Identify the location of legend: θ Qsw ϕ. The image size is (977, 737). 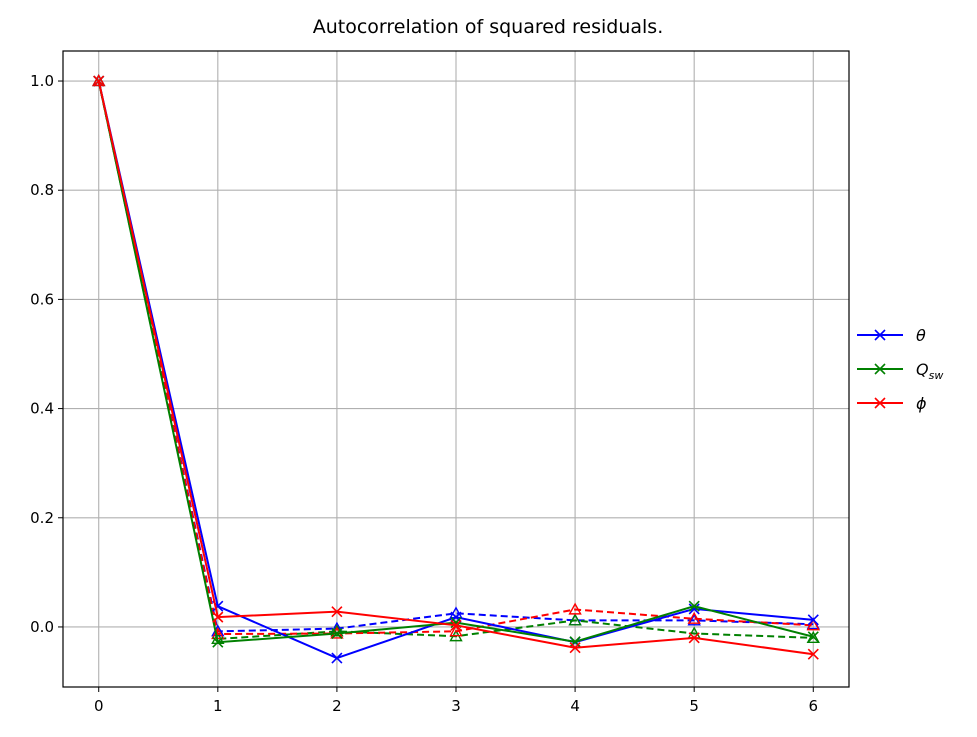
(900, 369).